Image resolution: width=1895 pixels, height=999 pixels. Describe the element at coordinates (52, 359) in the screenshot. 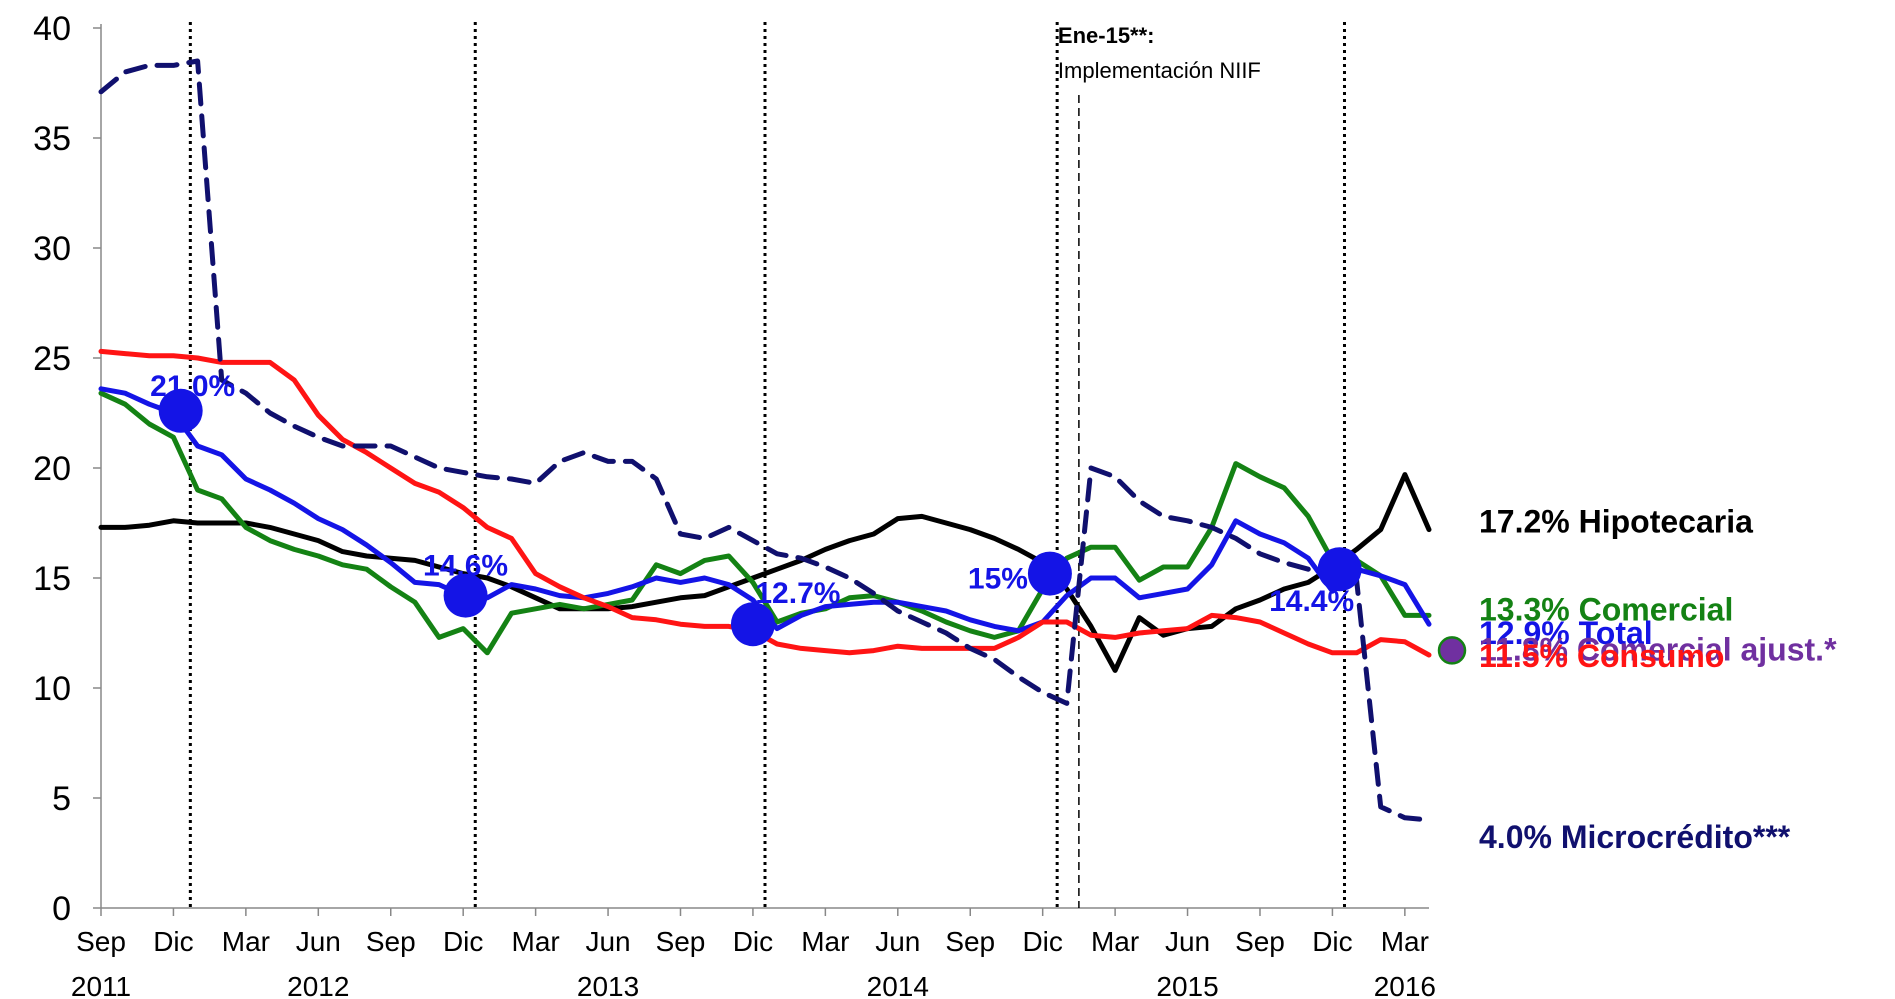

I see `y-tick-label: 25` at that location.